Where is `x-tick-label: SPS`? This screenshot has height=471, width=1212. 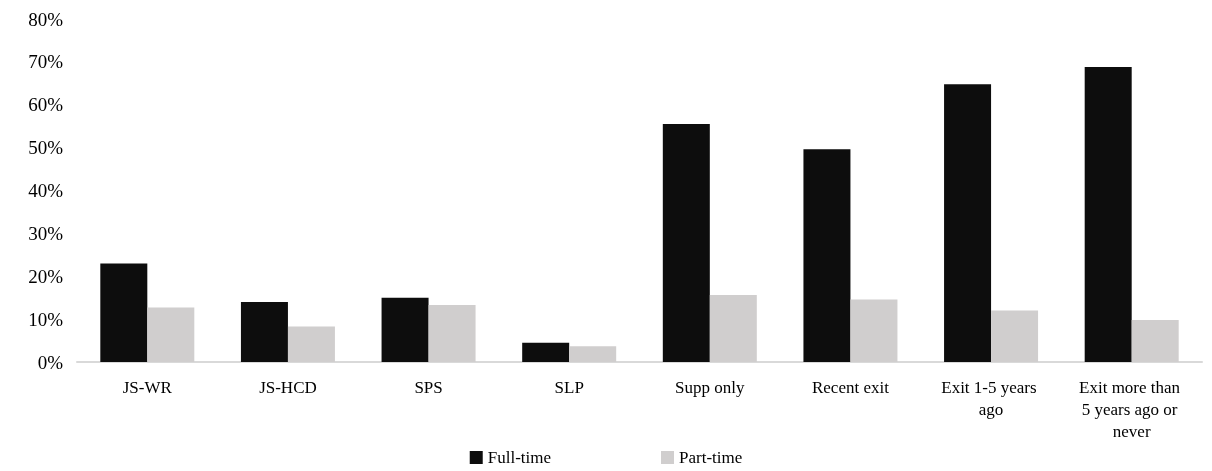 x-tick-label: SPS is located at coordinates (428, 387).